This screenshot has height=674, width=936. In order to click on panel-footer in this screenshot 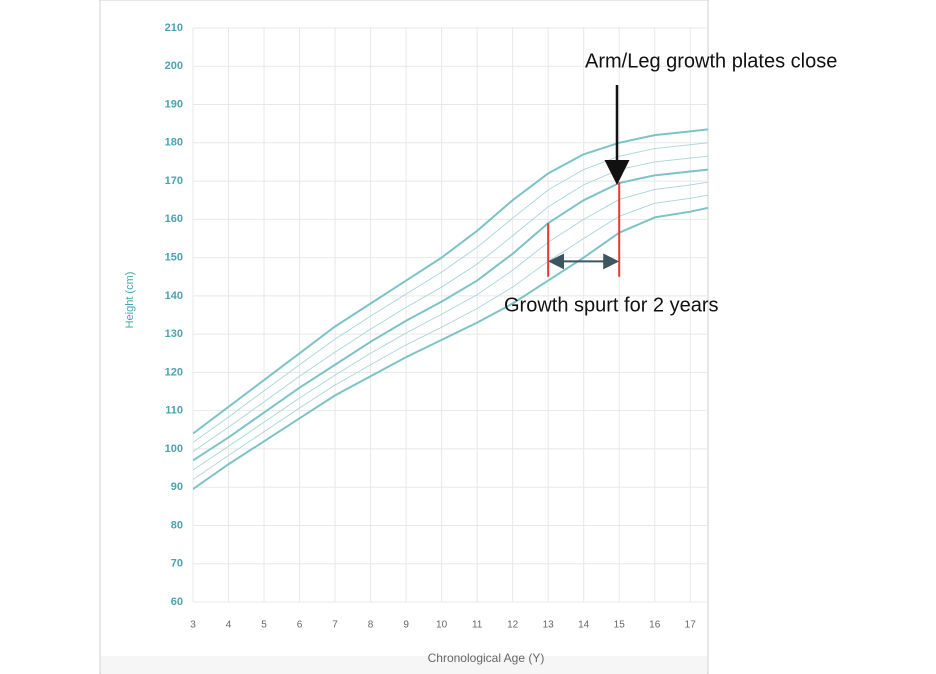, I will do `click(404, 665)`.